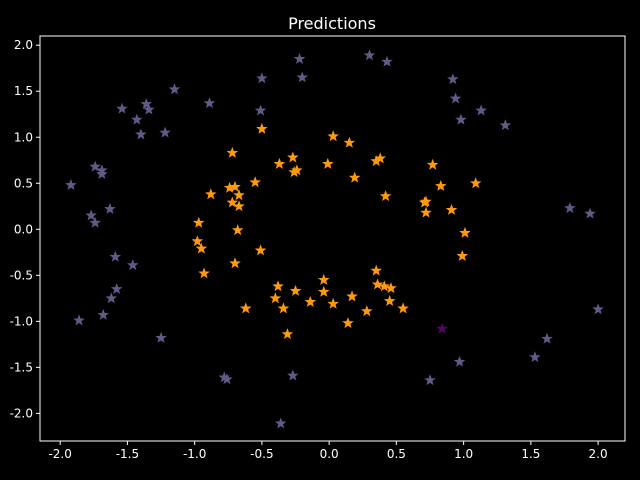 The image size is (640, 480). What do you see at coordinates (328, 451) in the screenshot?
I see `x-axis: -2.0 -1.5 -1.0 -0.5 0.0 0.5 1.0 1.5 2.0` at bounding box center [328, 451].